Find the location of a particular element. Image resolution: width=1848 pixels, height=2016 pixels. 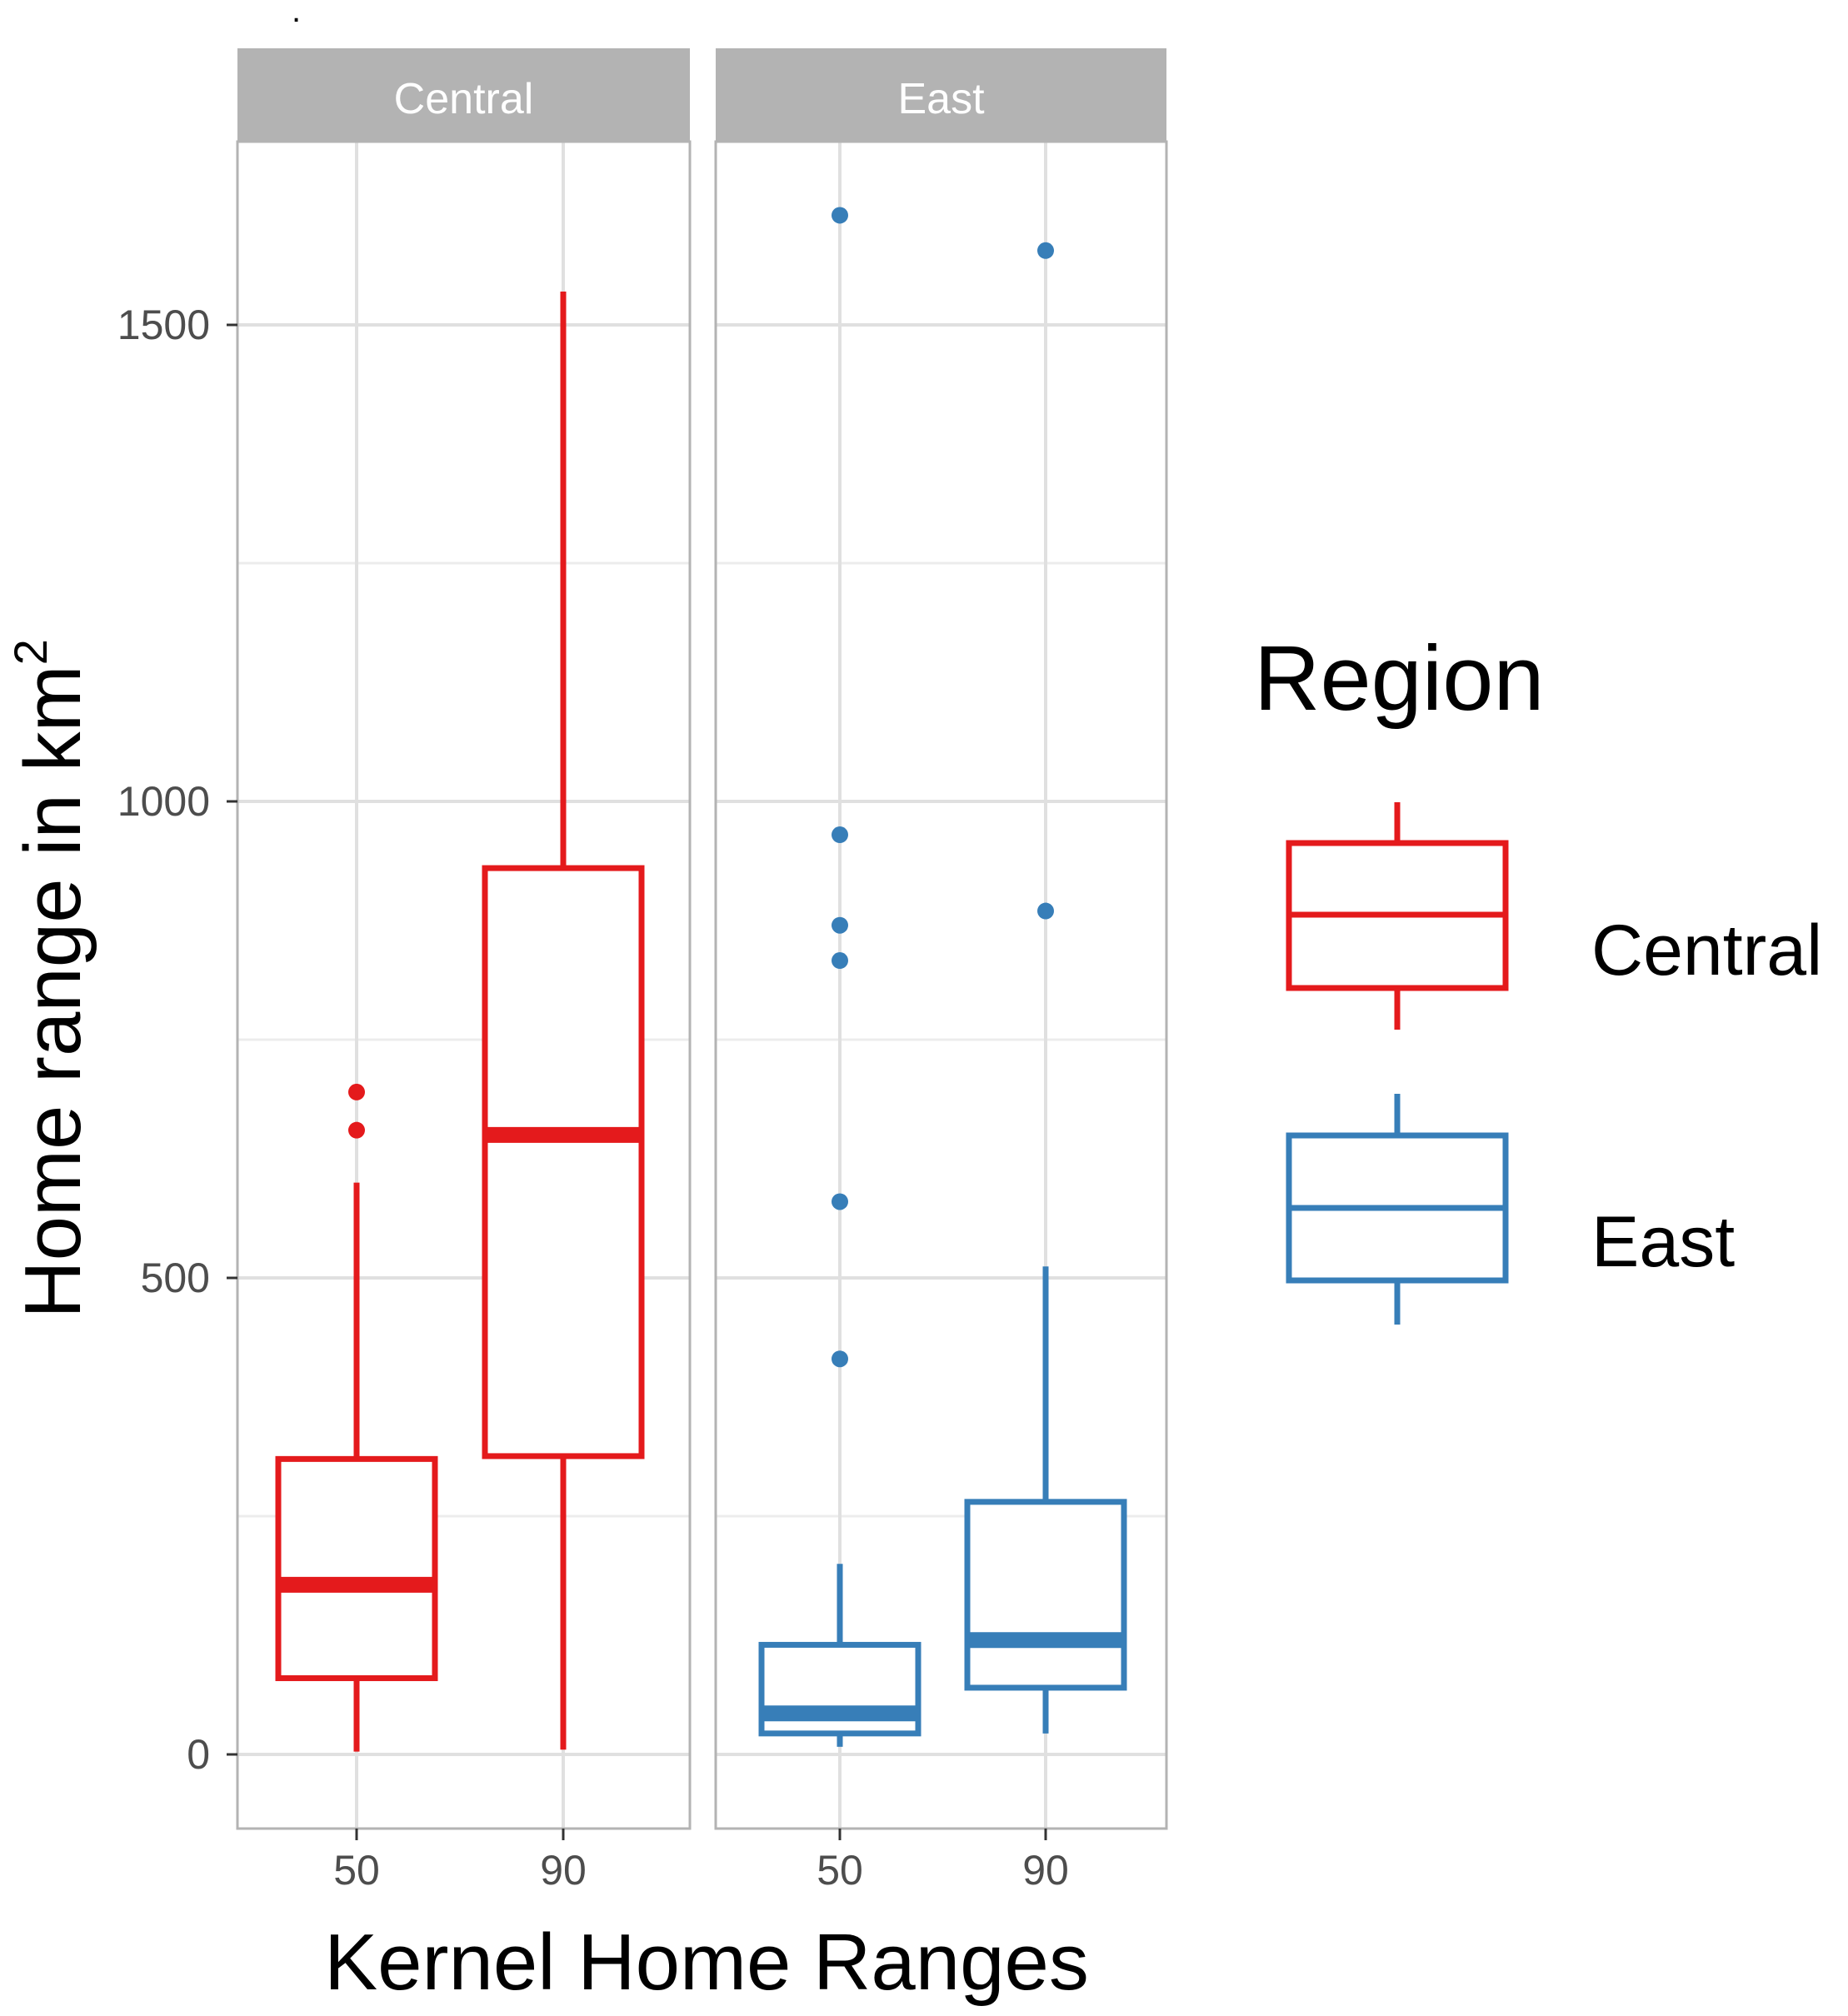

legend-label: East is located at coordinates (1663, 1242).